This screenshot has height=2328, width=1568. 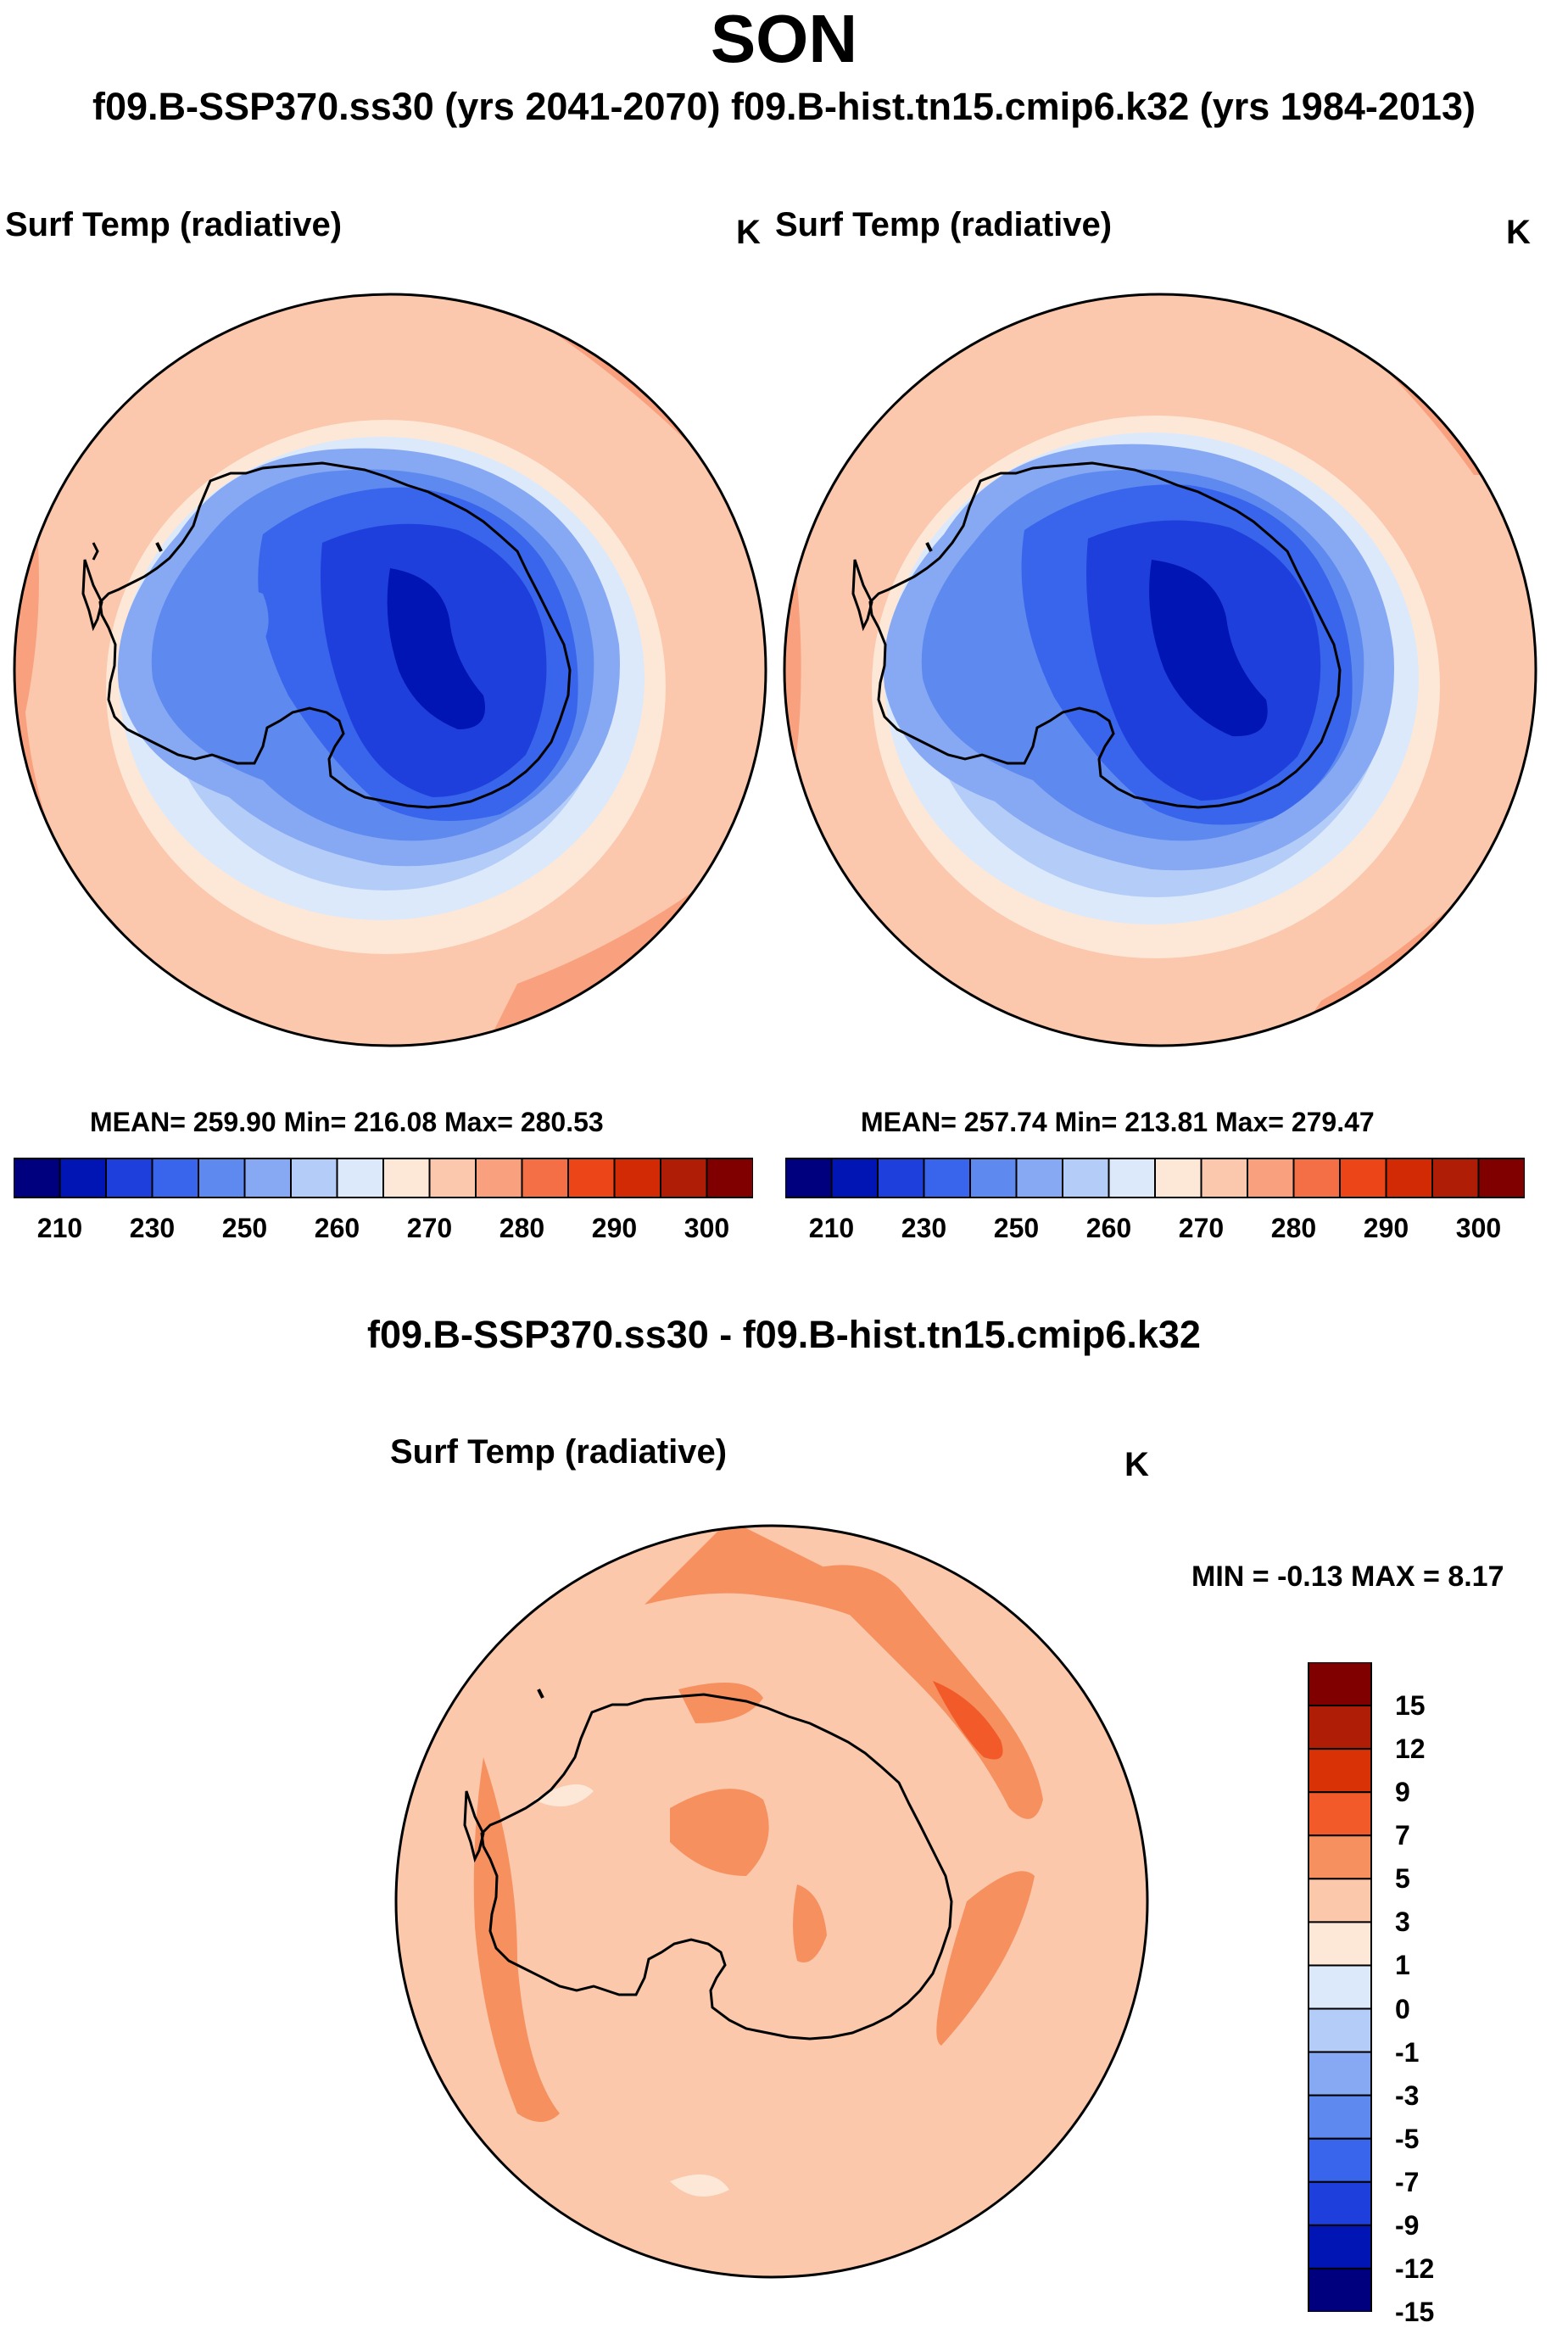 I want to click on right-panel-stats: MEAN= 257.74 Min= 213.81 Max= 279.47, so click(x=1118, y=1122).